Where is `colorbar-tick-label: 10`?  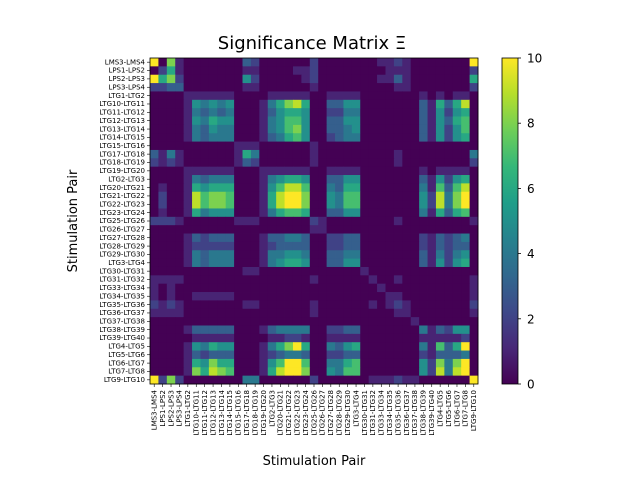 colorbar-tick-label: 10 is located at coordinates (534, 59).